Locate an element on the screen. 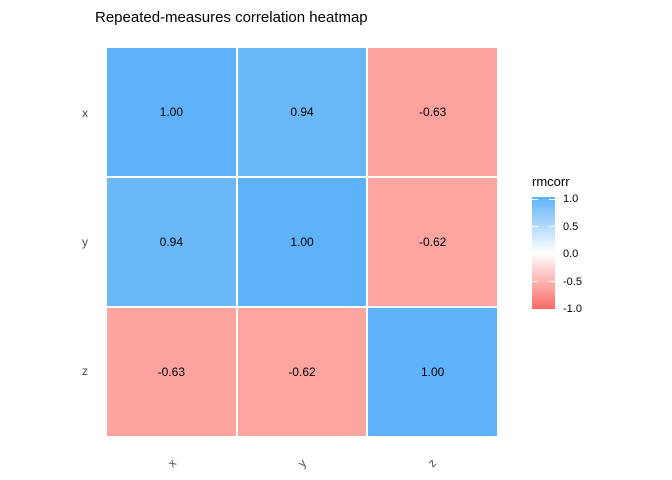  legend-tick-label: 1.0 is located at coordinates (571, 199).